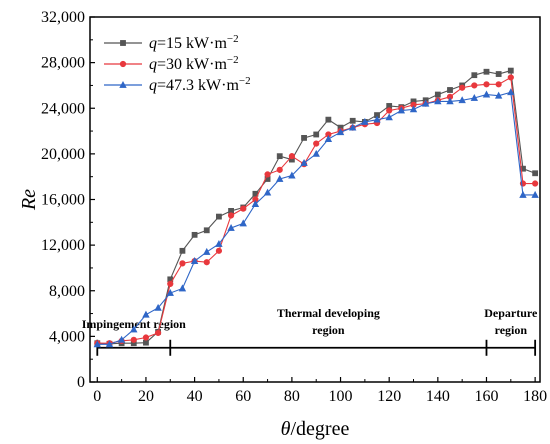  I want to click on legend-label: q=15 kW·m−2, so click(194, 42).